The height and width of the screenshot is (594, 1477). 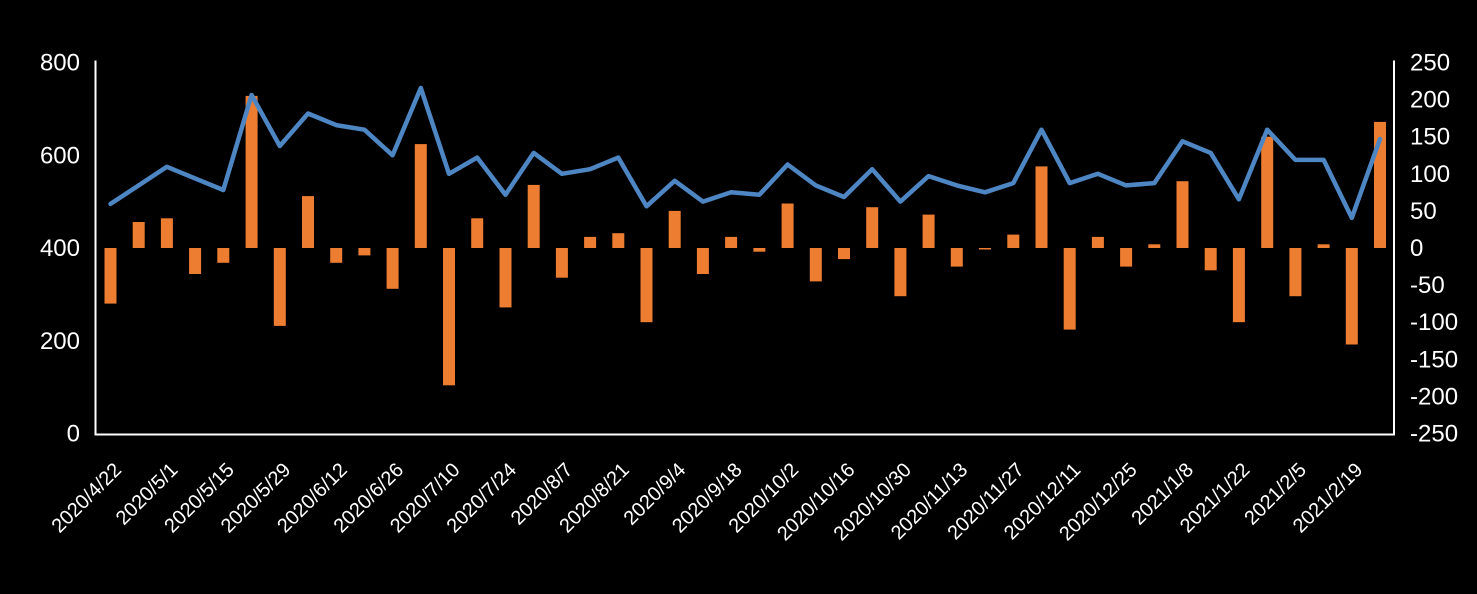 What do you see at coordinates (1434, 396) in the screenshot?
I see `right-axis-tick-label: -200` at bounding box center [1434, 396].